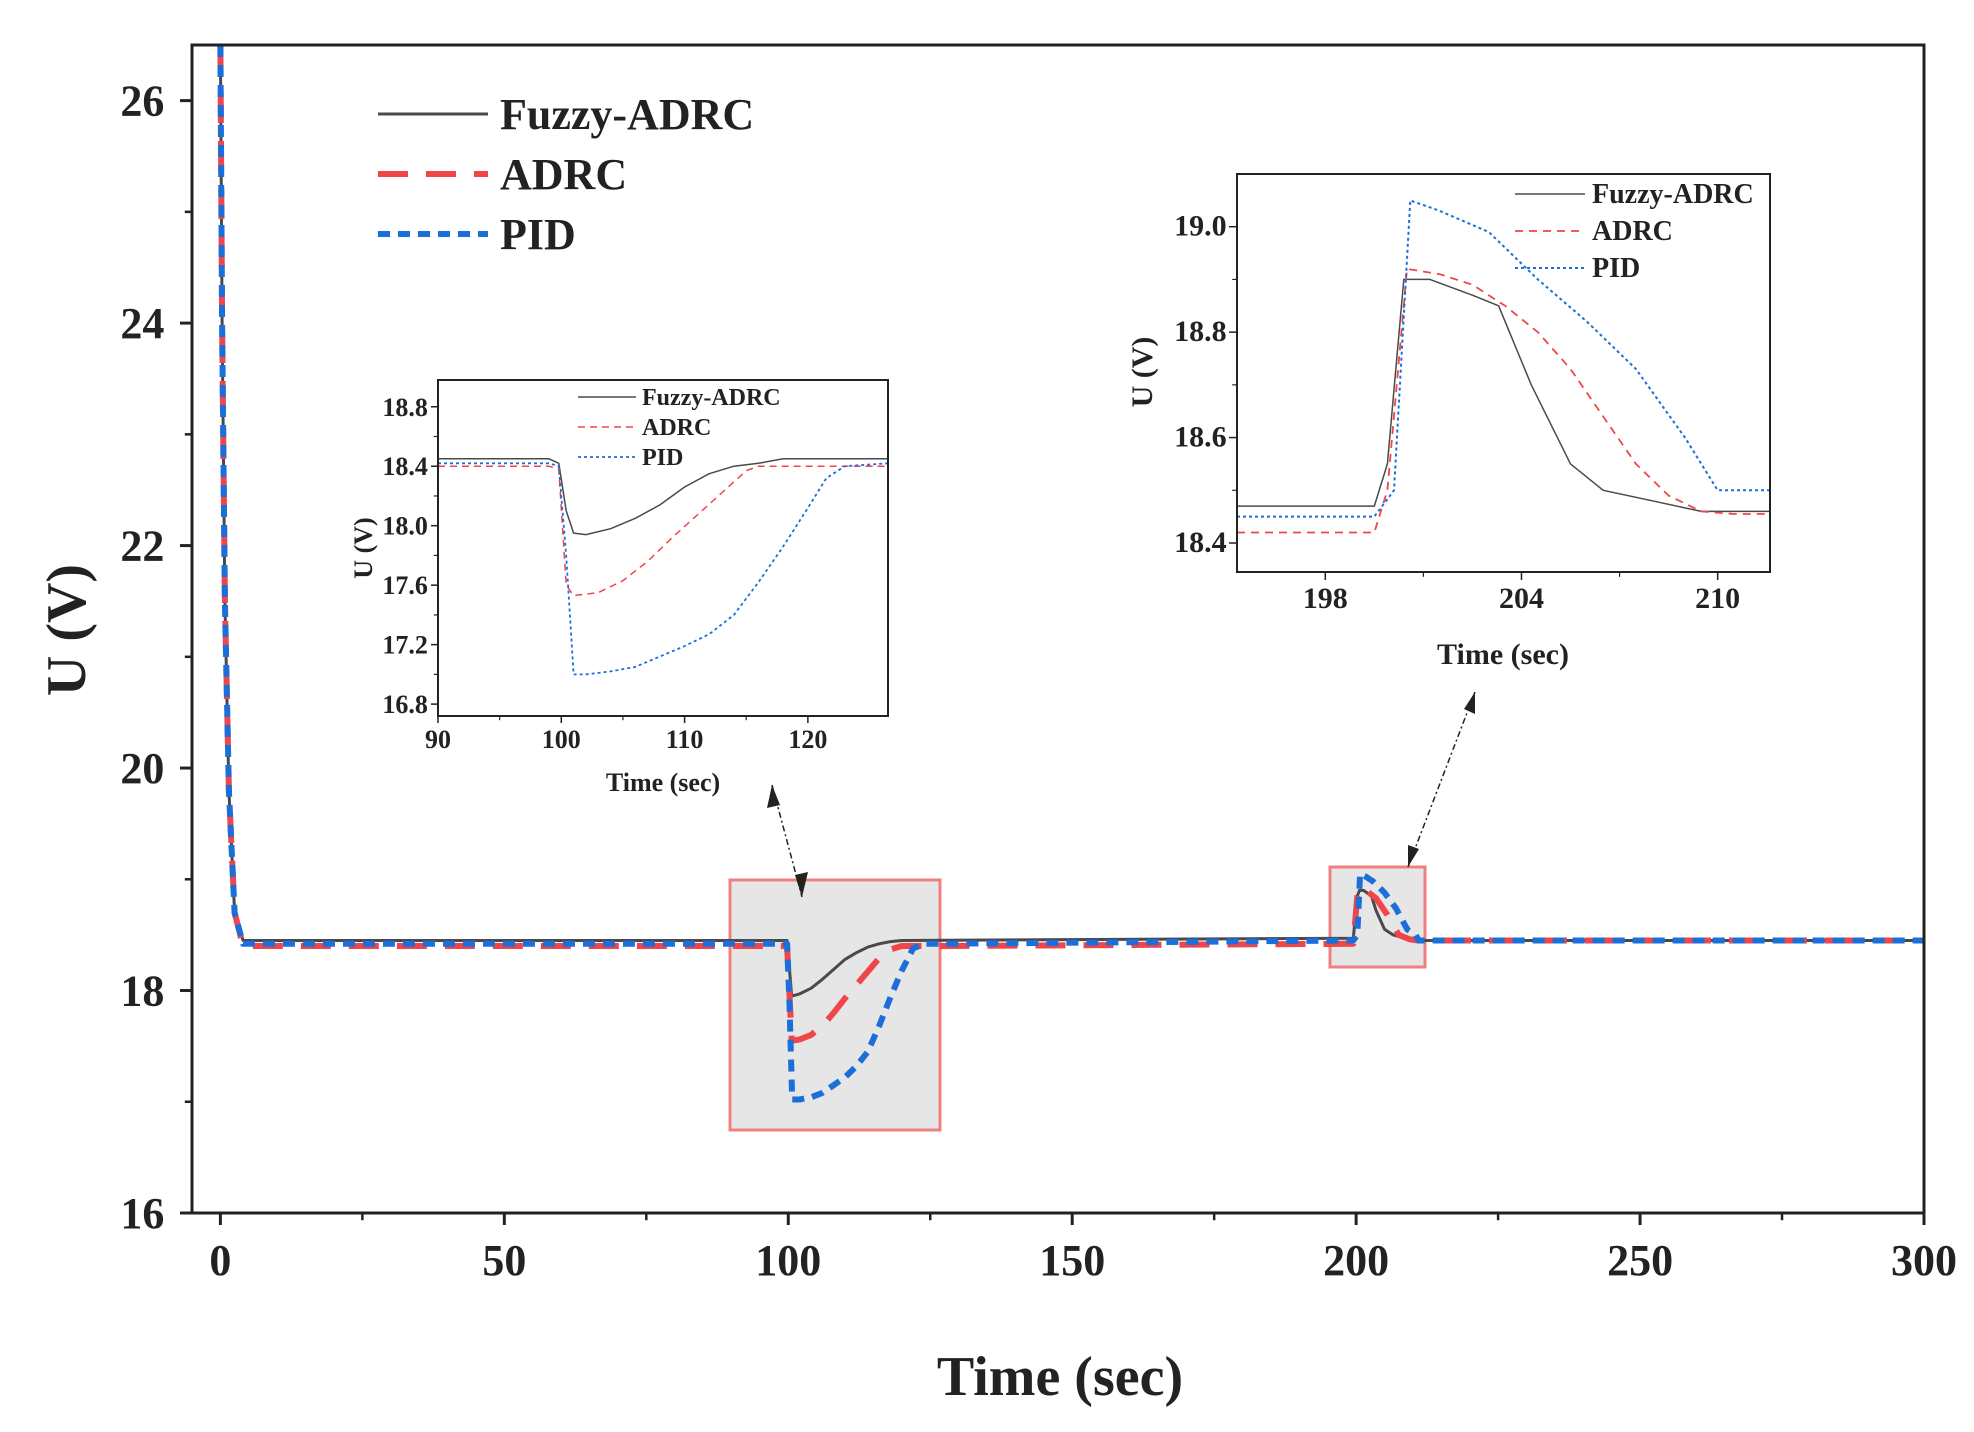 This screenshot has height=1432, width=1974. I want to click on connector-arrowhead-1a, so click(773, 796).